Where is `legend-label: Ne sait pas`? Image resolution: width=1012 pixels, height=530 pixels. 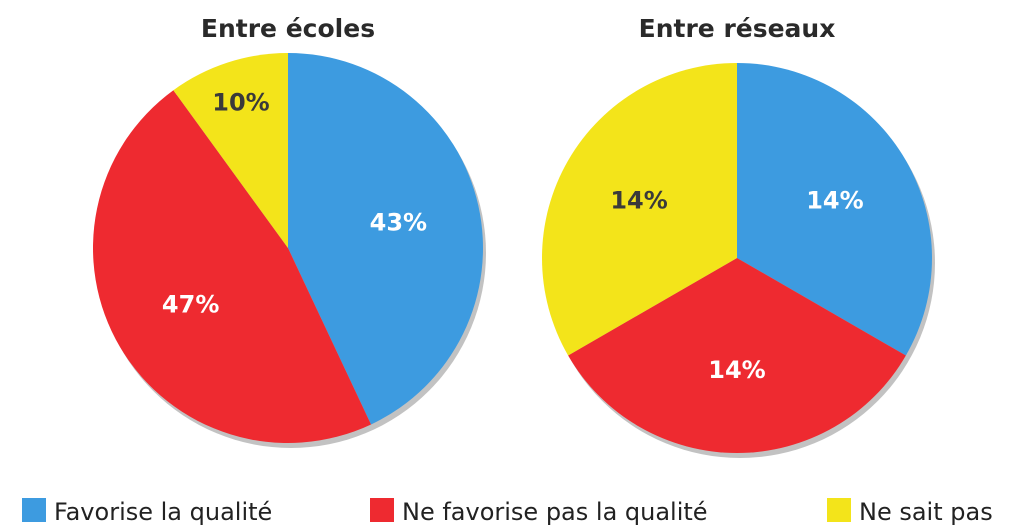
legend-label: Ne sait pas is located at coordinates (926, 512).